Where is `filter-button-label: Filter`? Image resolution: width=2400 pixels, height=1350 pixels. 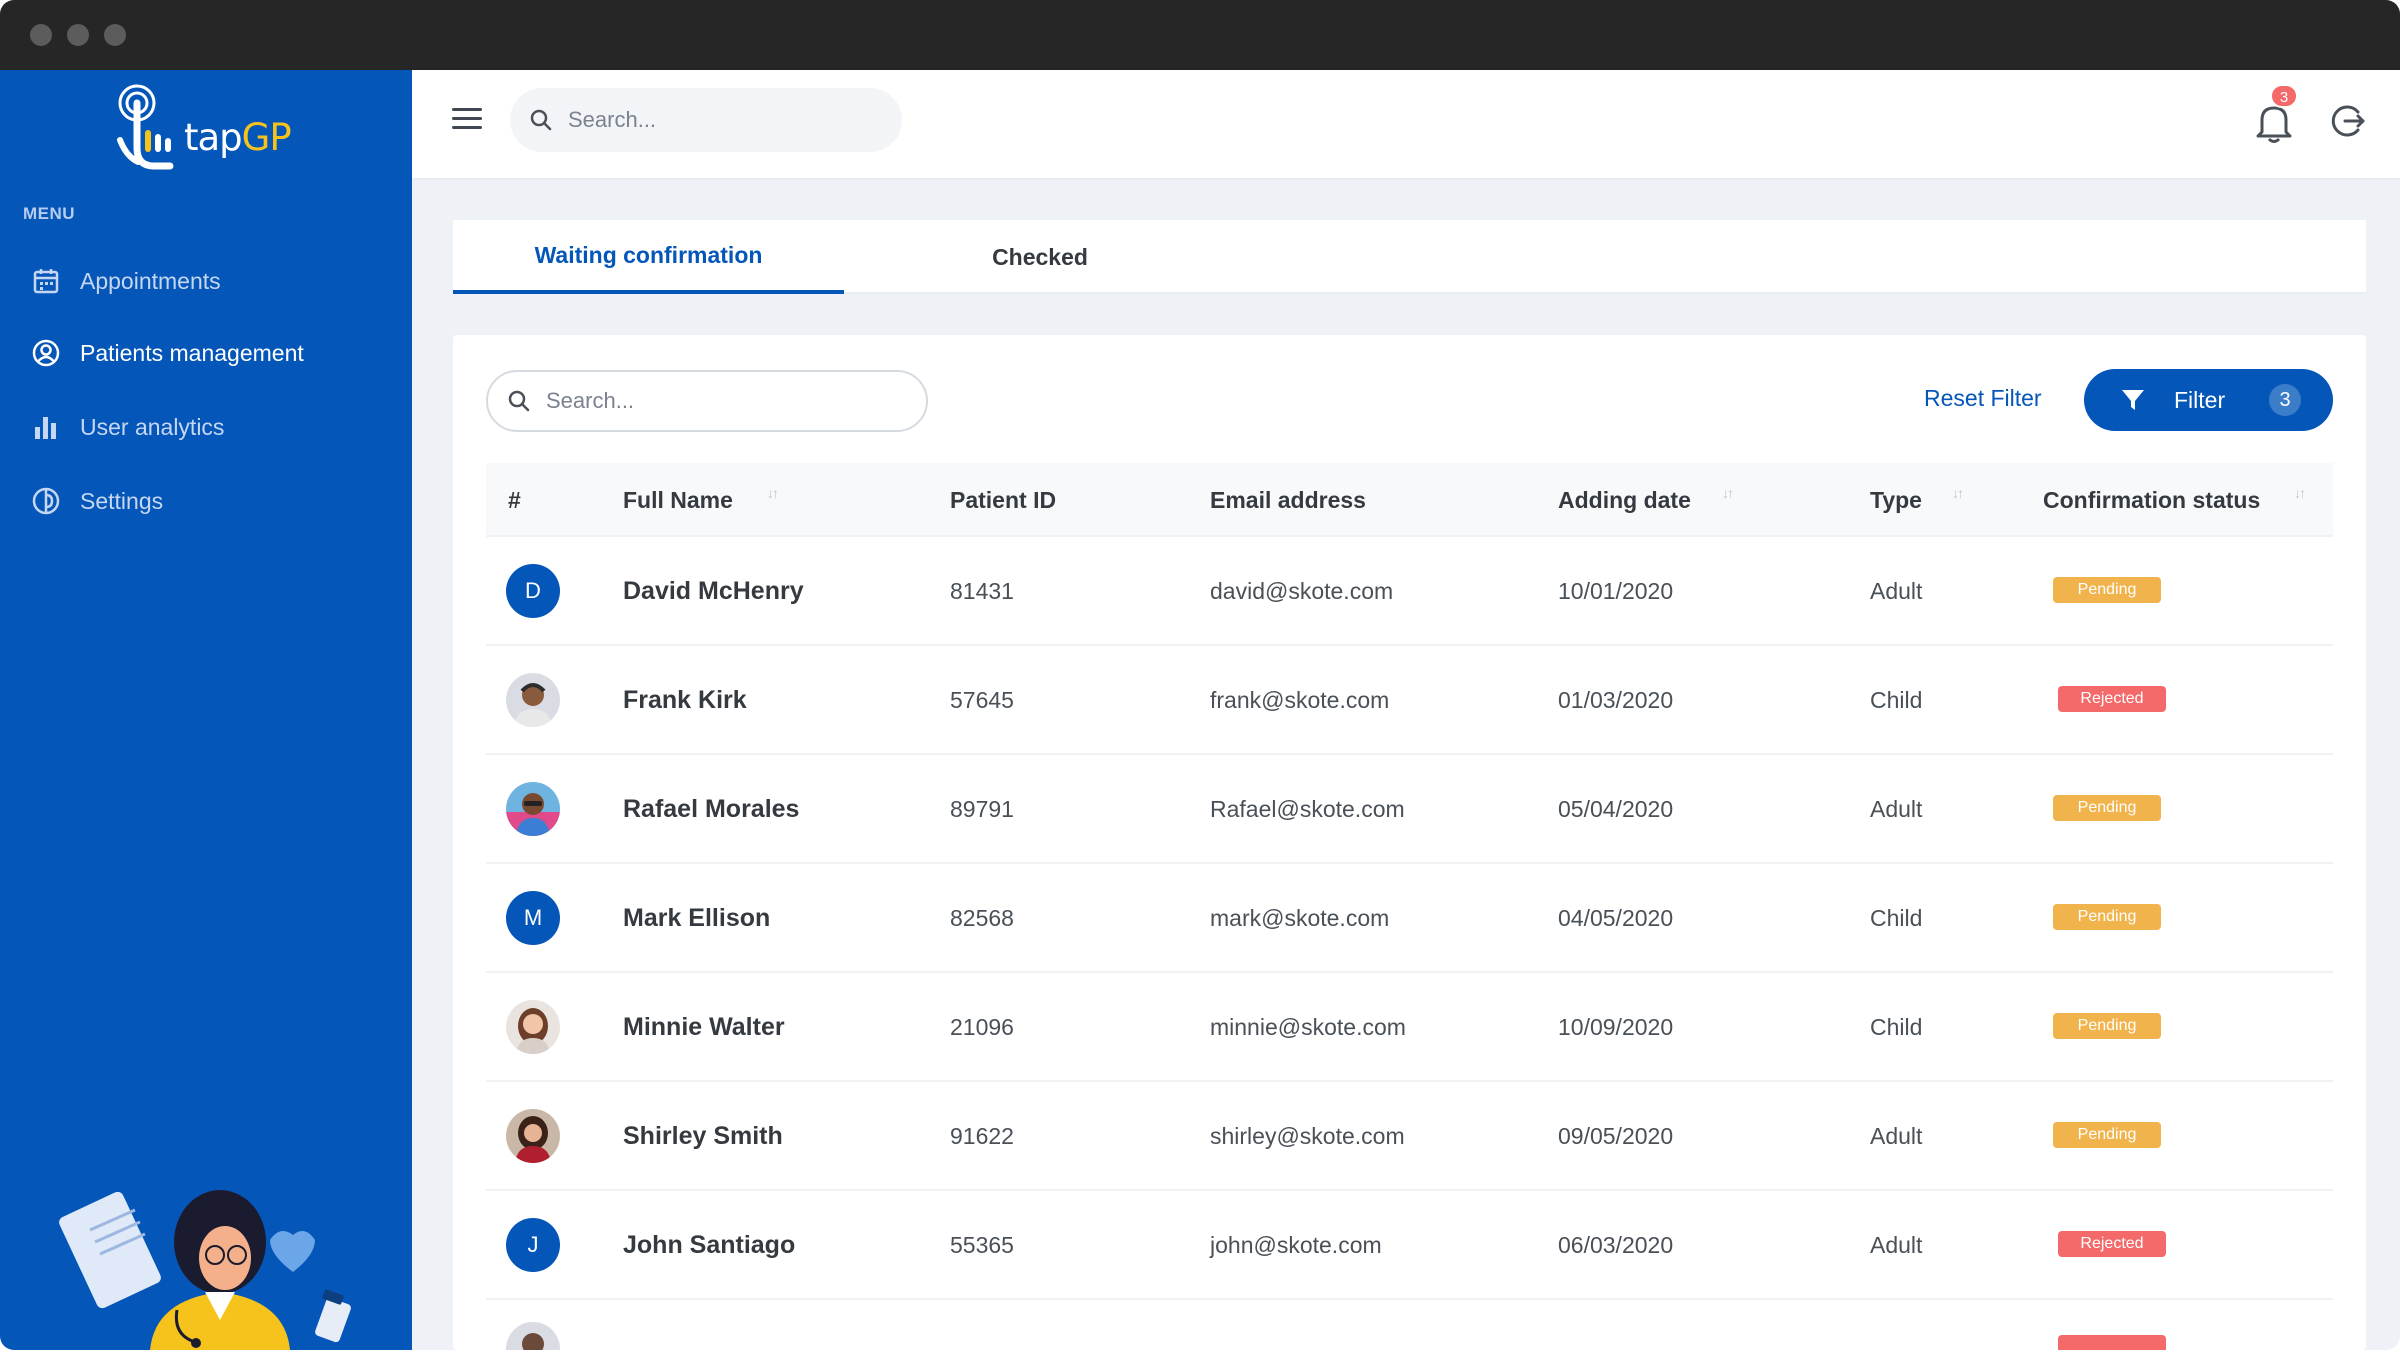 filter-button-label: Filter is located at coordinates (2200, 399).